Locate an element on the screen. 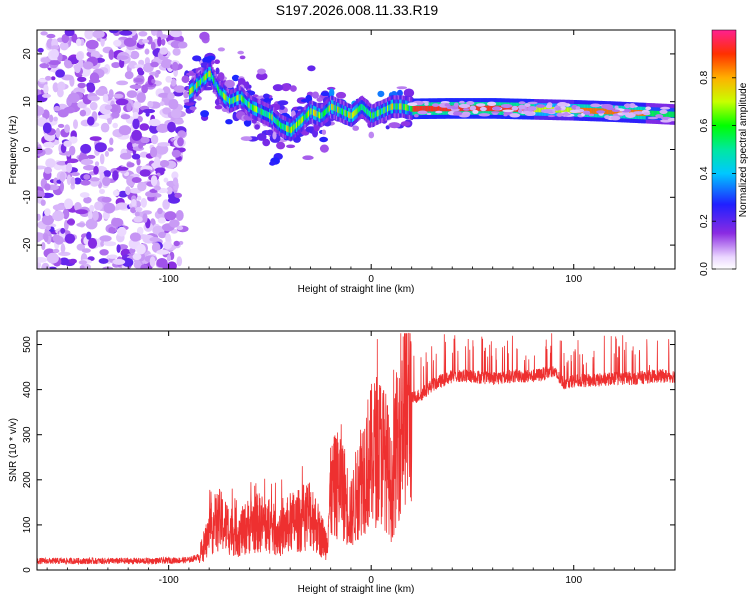 The image size is (750, 600). x-tick-label: -100 is located at coordinates (169, 580).